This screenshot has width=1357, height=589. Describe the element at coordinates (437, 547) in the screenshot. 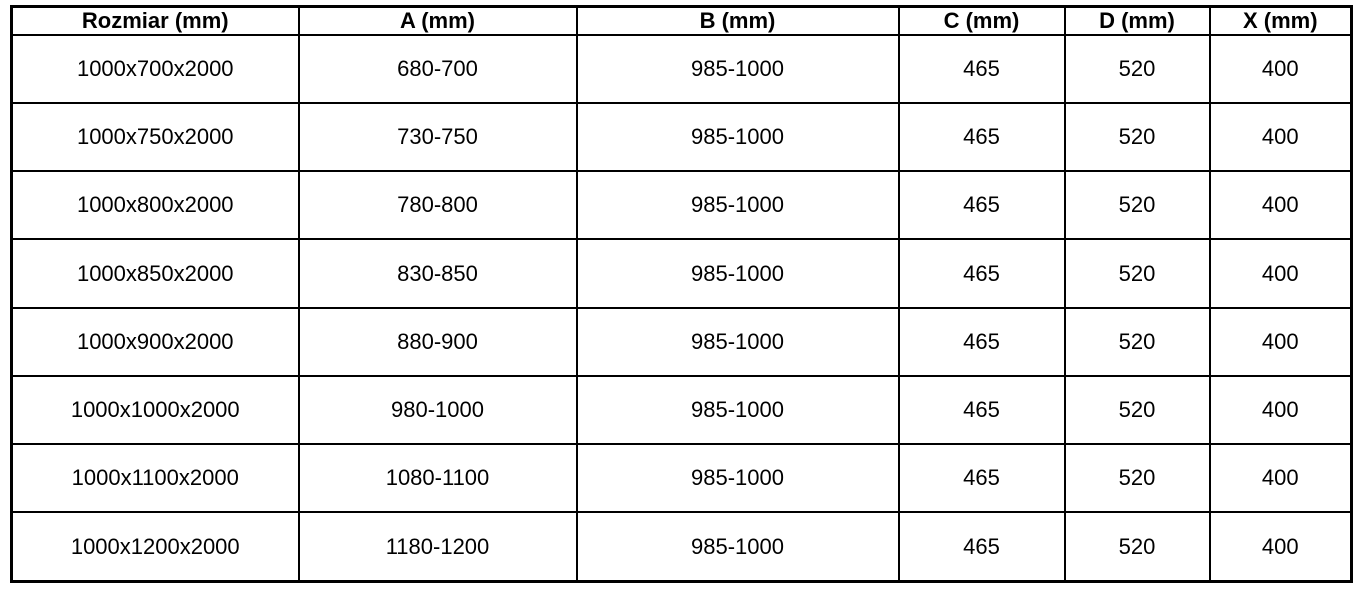

I see `table-cell-a: 1180-1200` at that location.